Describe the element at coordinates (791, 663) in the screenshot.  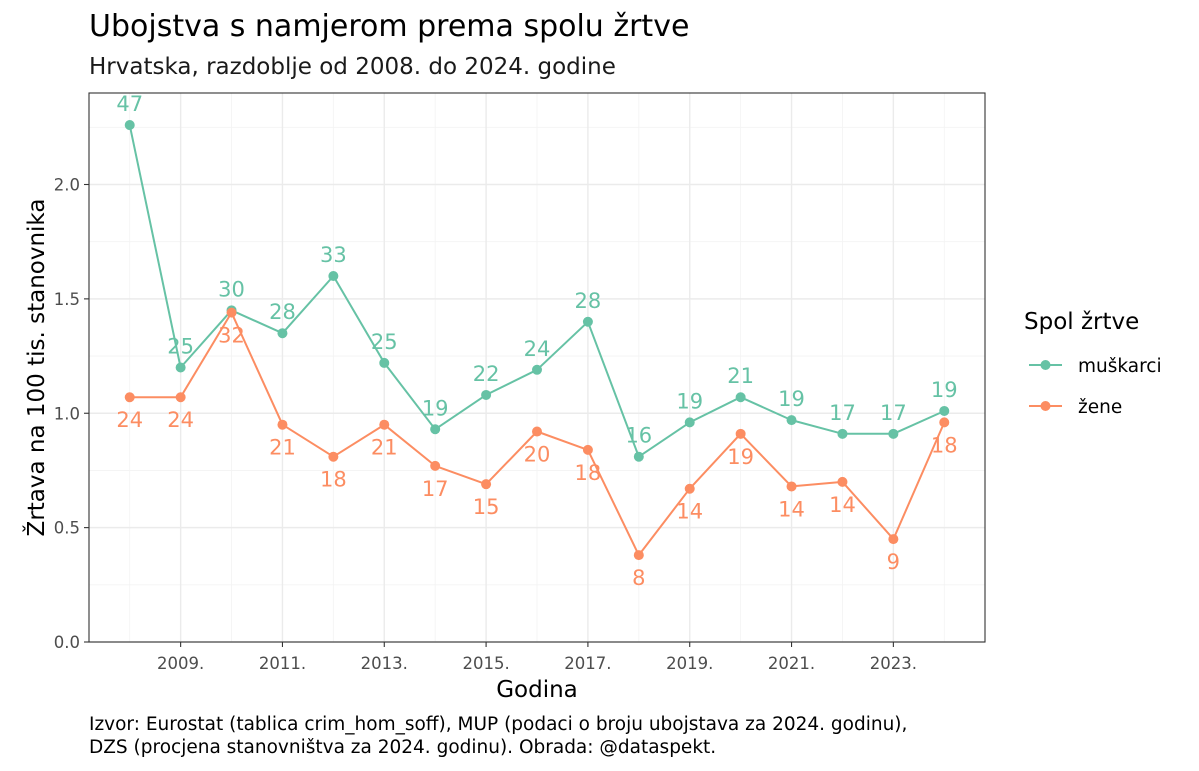
I see `x-tick-label: 2021.` at that location.